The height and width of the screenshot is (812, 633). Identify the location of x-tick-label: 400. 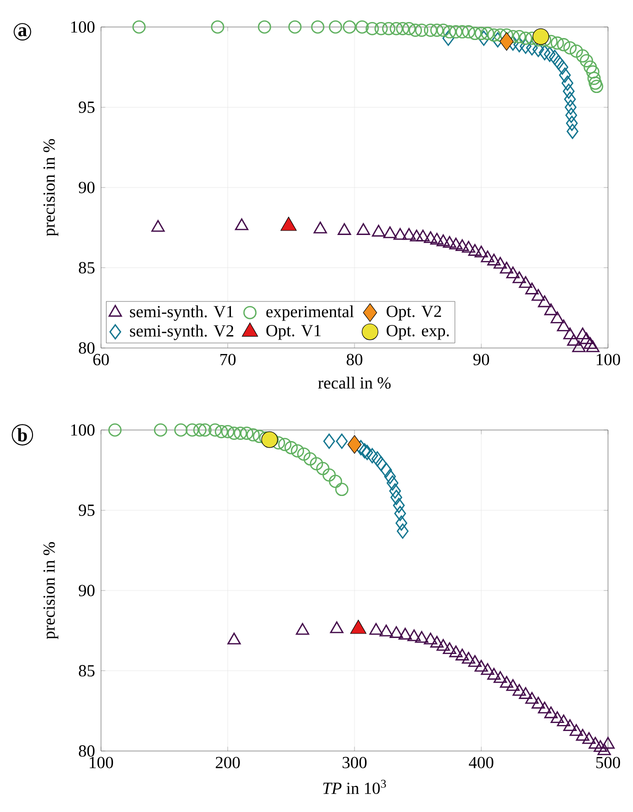
(481, 762).